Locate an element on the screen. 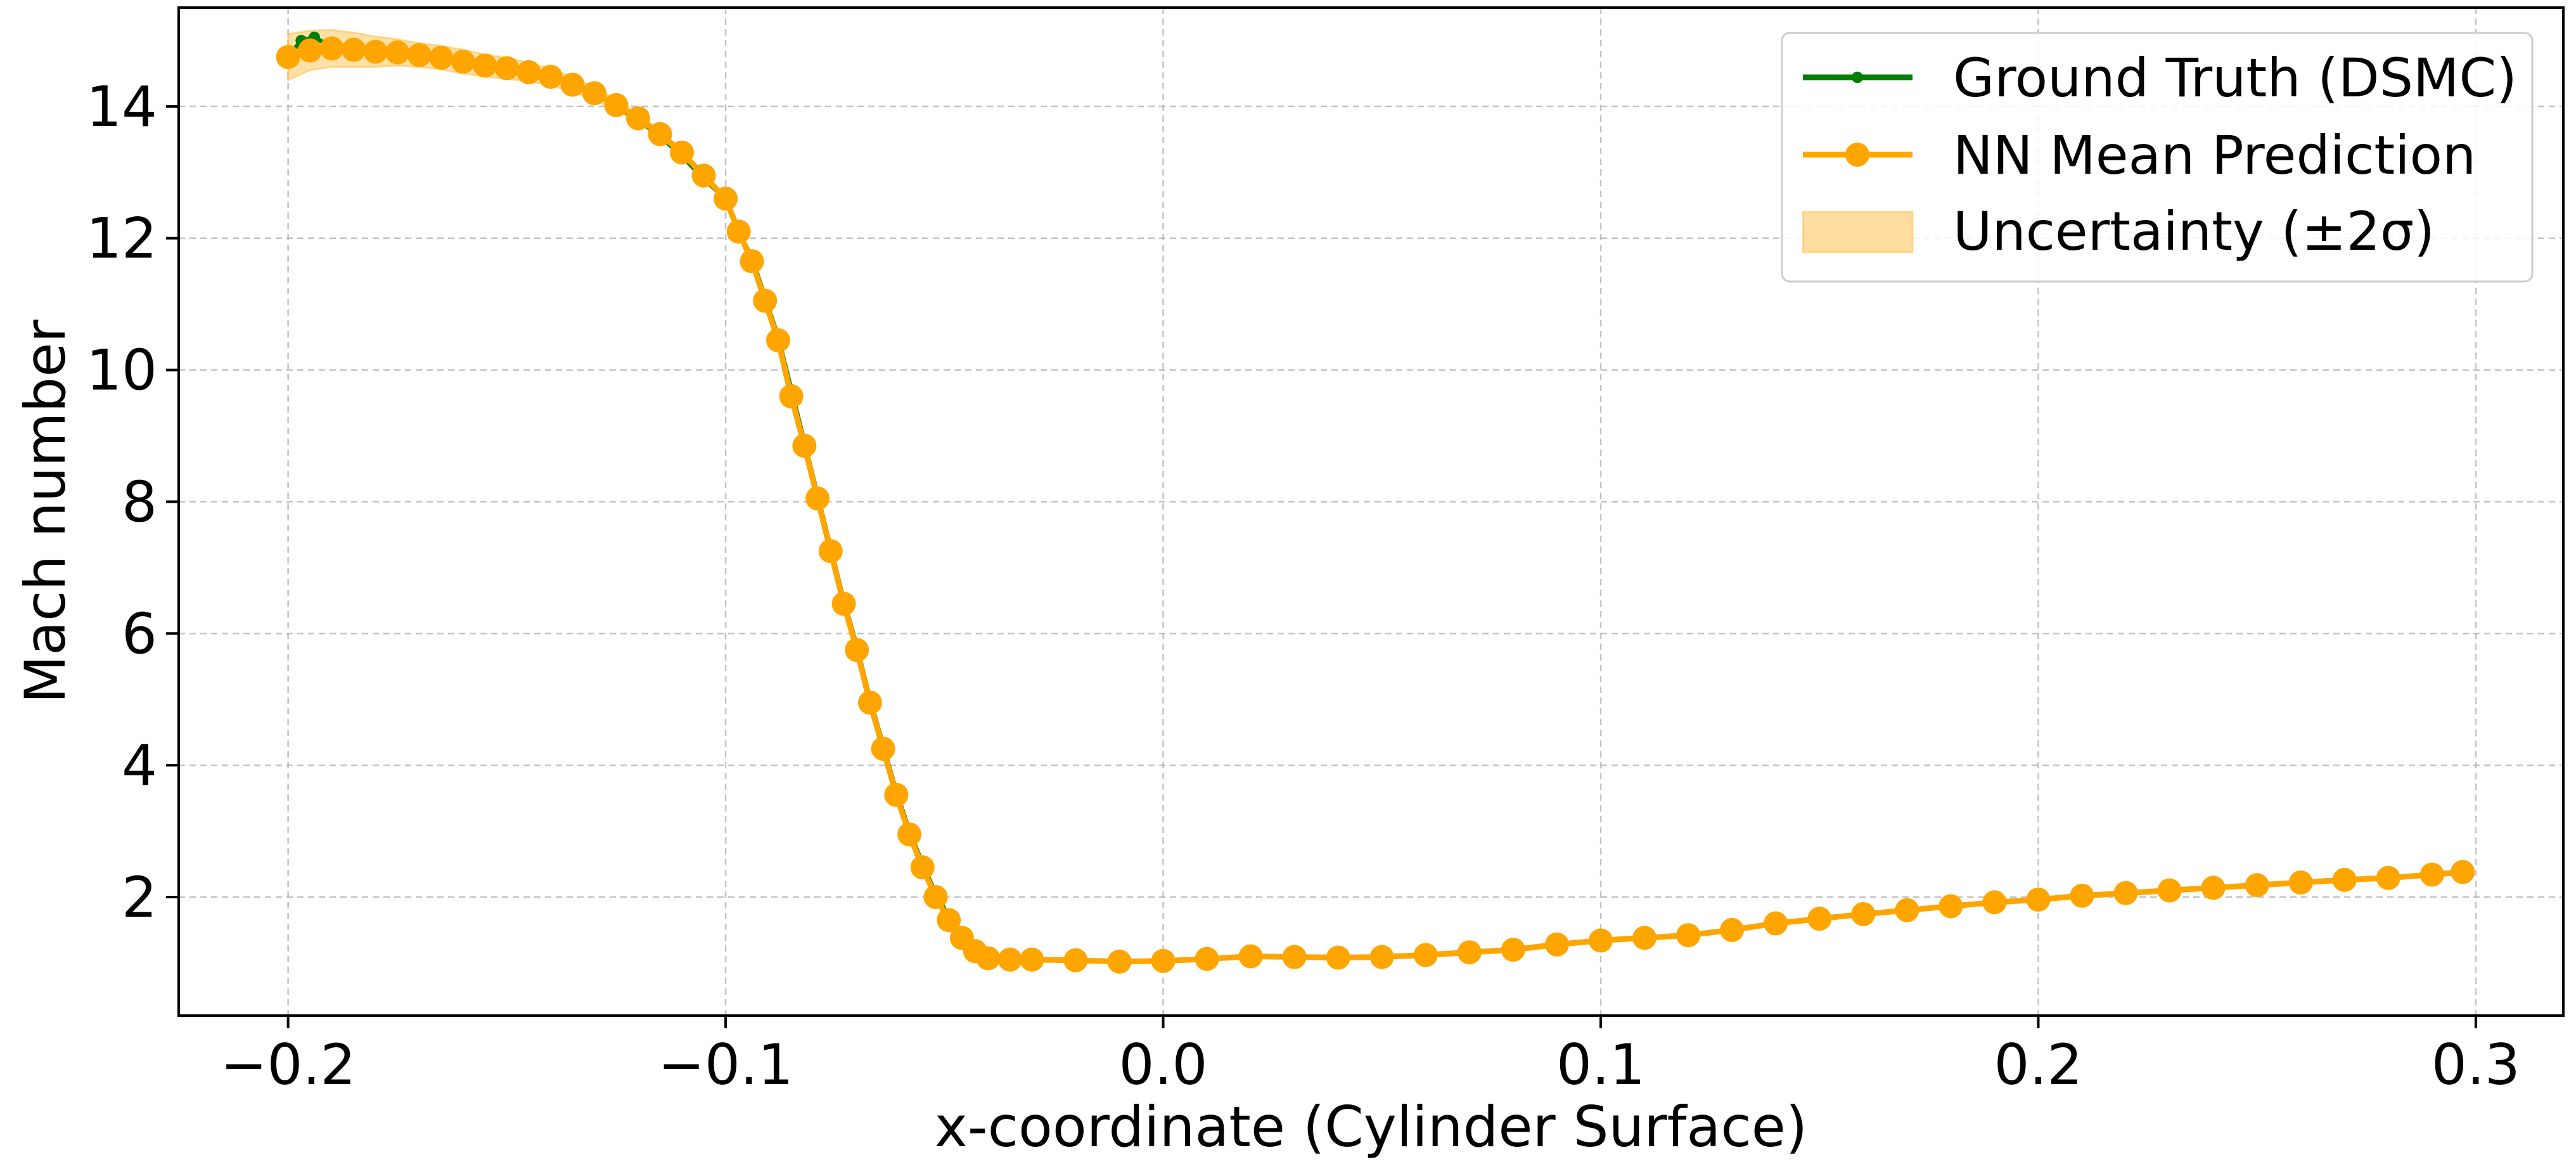 The height and width of the screenshot is (1176, 2576). y-tick-label: 14 is located at coordinates (121, 106).